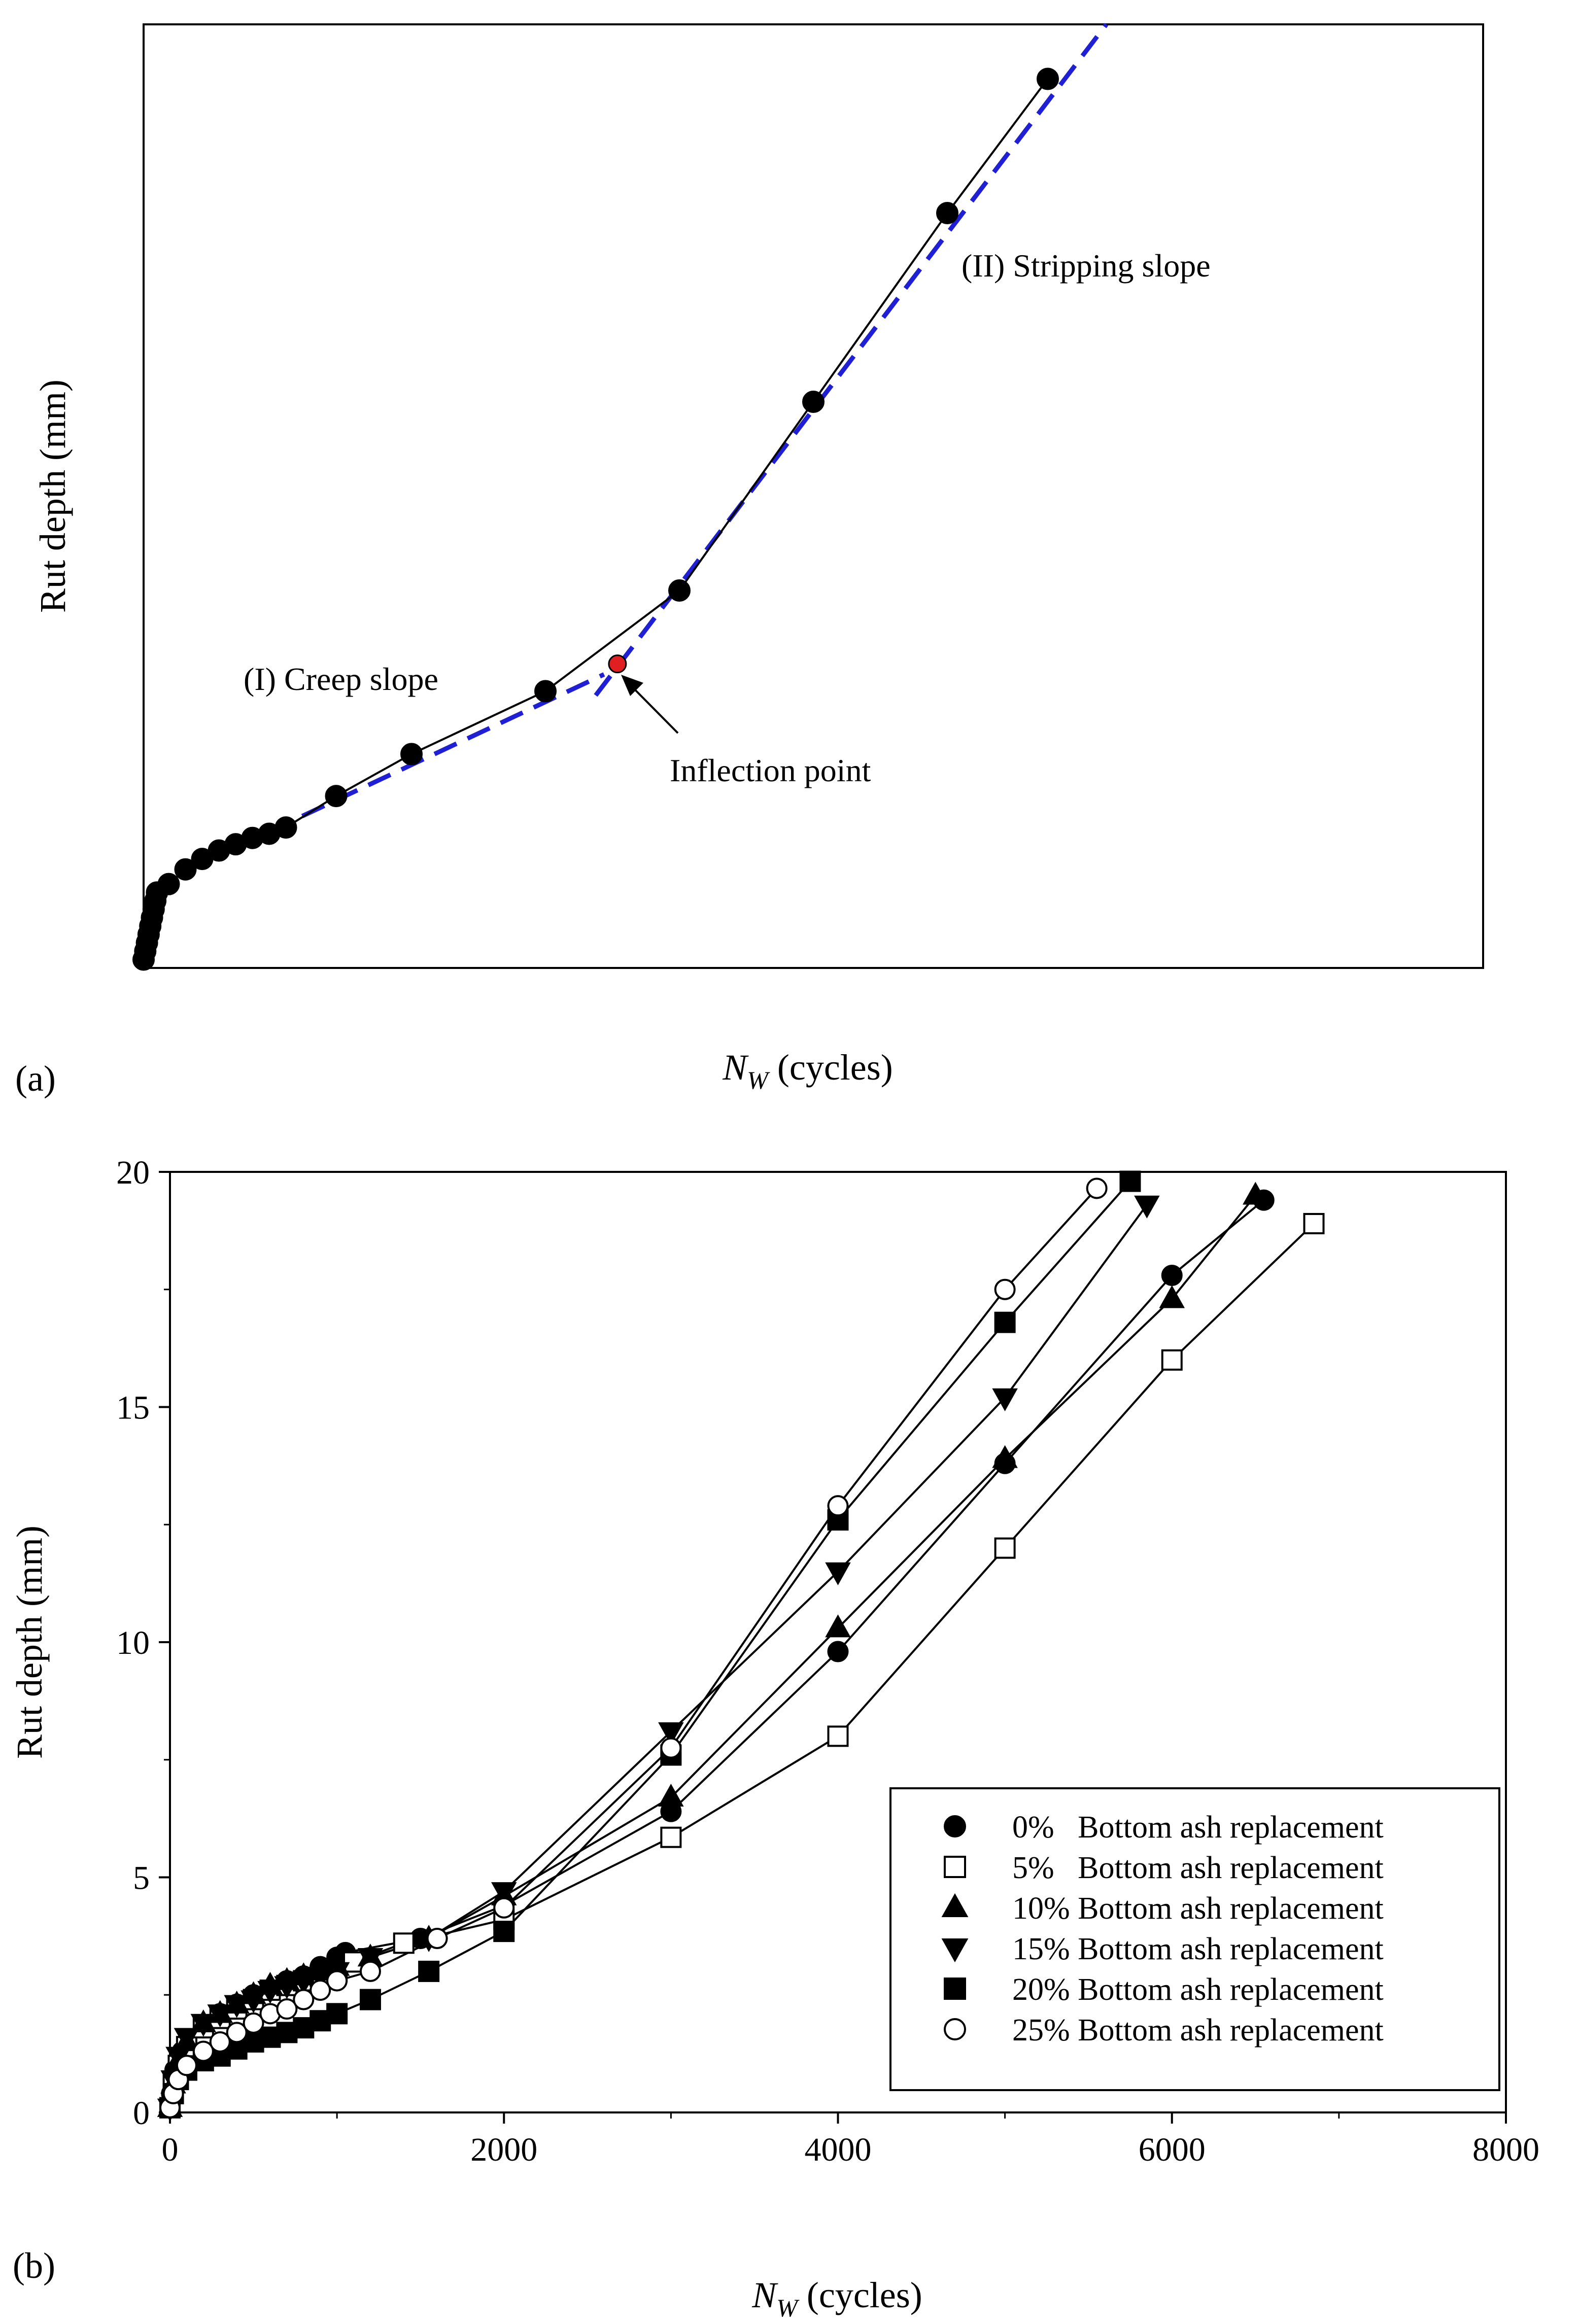 Image resolution: width=1579 pixels, height=2324 pixels. What do you see at coordinates (141, 1878) in the screenshot?
I see `y-tick-label: 5` at bounding box center [141, 1878].